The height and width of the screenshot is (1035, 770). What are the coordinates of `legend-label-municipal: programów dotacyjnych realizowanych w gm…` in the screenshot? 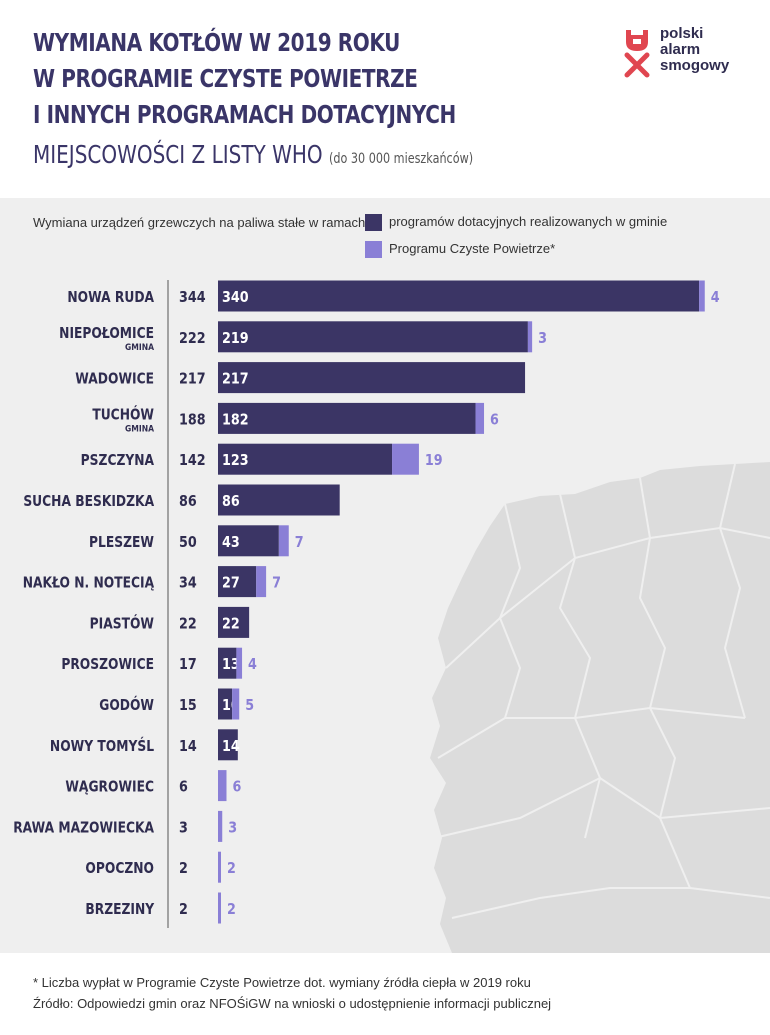 It's located at (528, 221).